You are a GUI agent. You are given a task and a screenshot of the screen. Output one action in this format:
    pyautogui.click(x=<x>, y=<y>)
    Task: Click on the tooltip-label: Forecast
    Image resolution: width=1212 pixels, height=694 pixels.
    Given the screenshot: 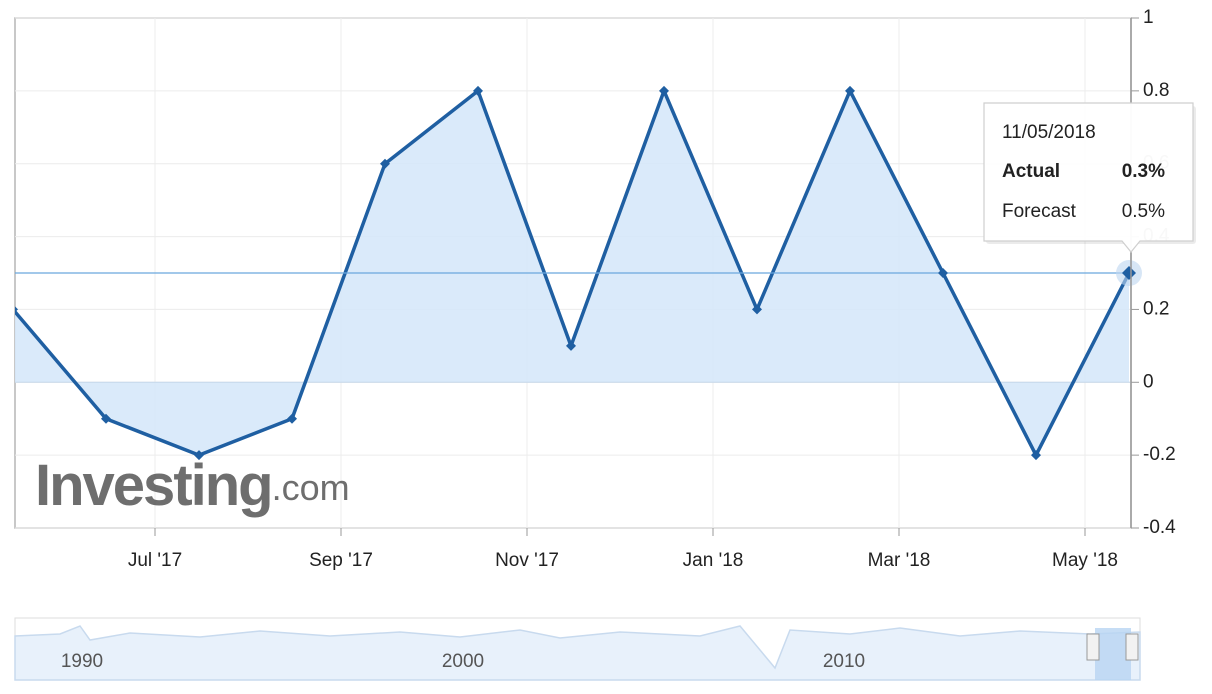 What is the action you would take?
    pyautogui.click(x=1039, y=211)
    